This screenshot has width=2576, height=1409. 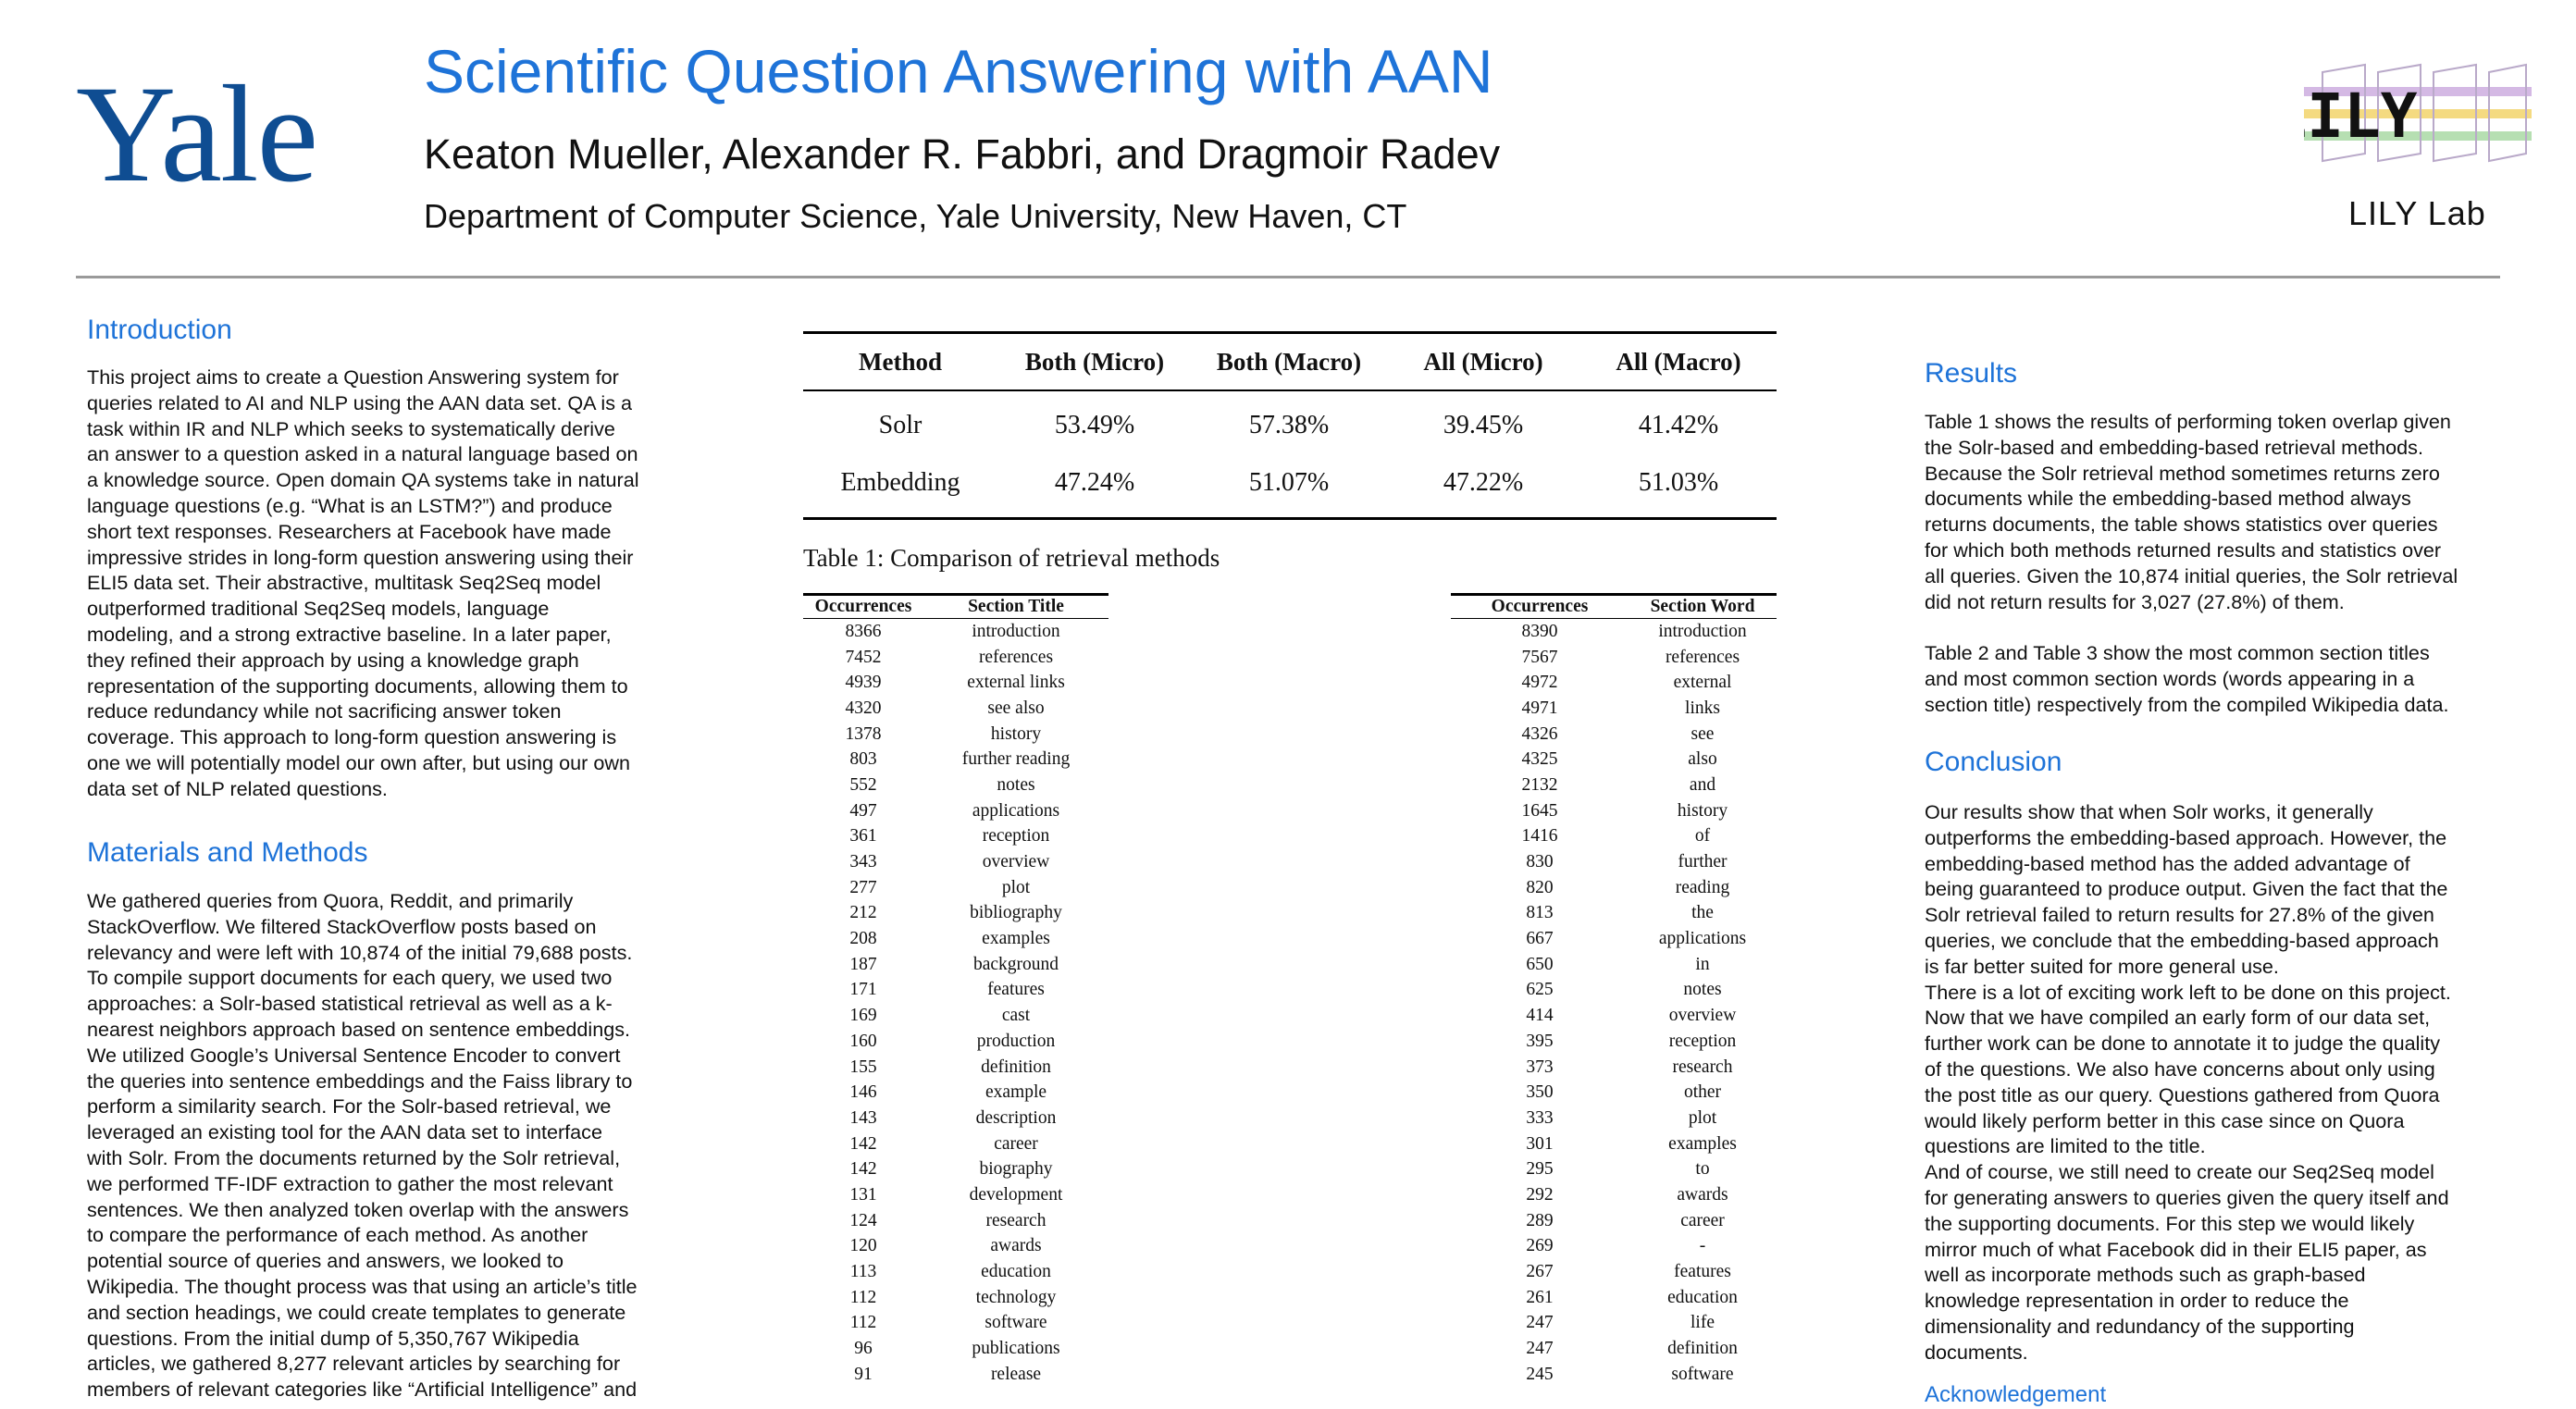 What do you see at coordinates (1614, 618) in the screenshot?
I see `table-3-mid-rule` at bounding box center [1614, 618].